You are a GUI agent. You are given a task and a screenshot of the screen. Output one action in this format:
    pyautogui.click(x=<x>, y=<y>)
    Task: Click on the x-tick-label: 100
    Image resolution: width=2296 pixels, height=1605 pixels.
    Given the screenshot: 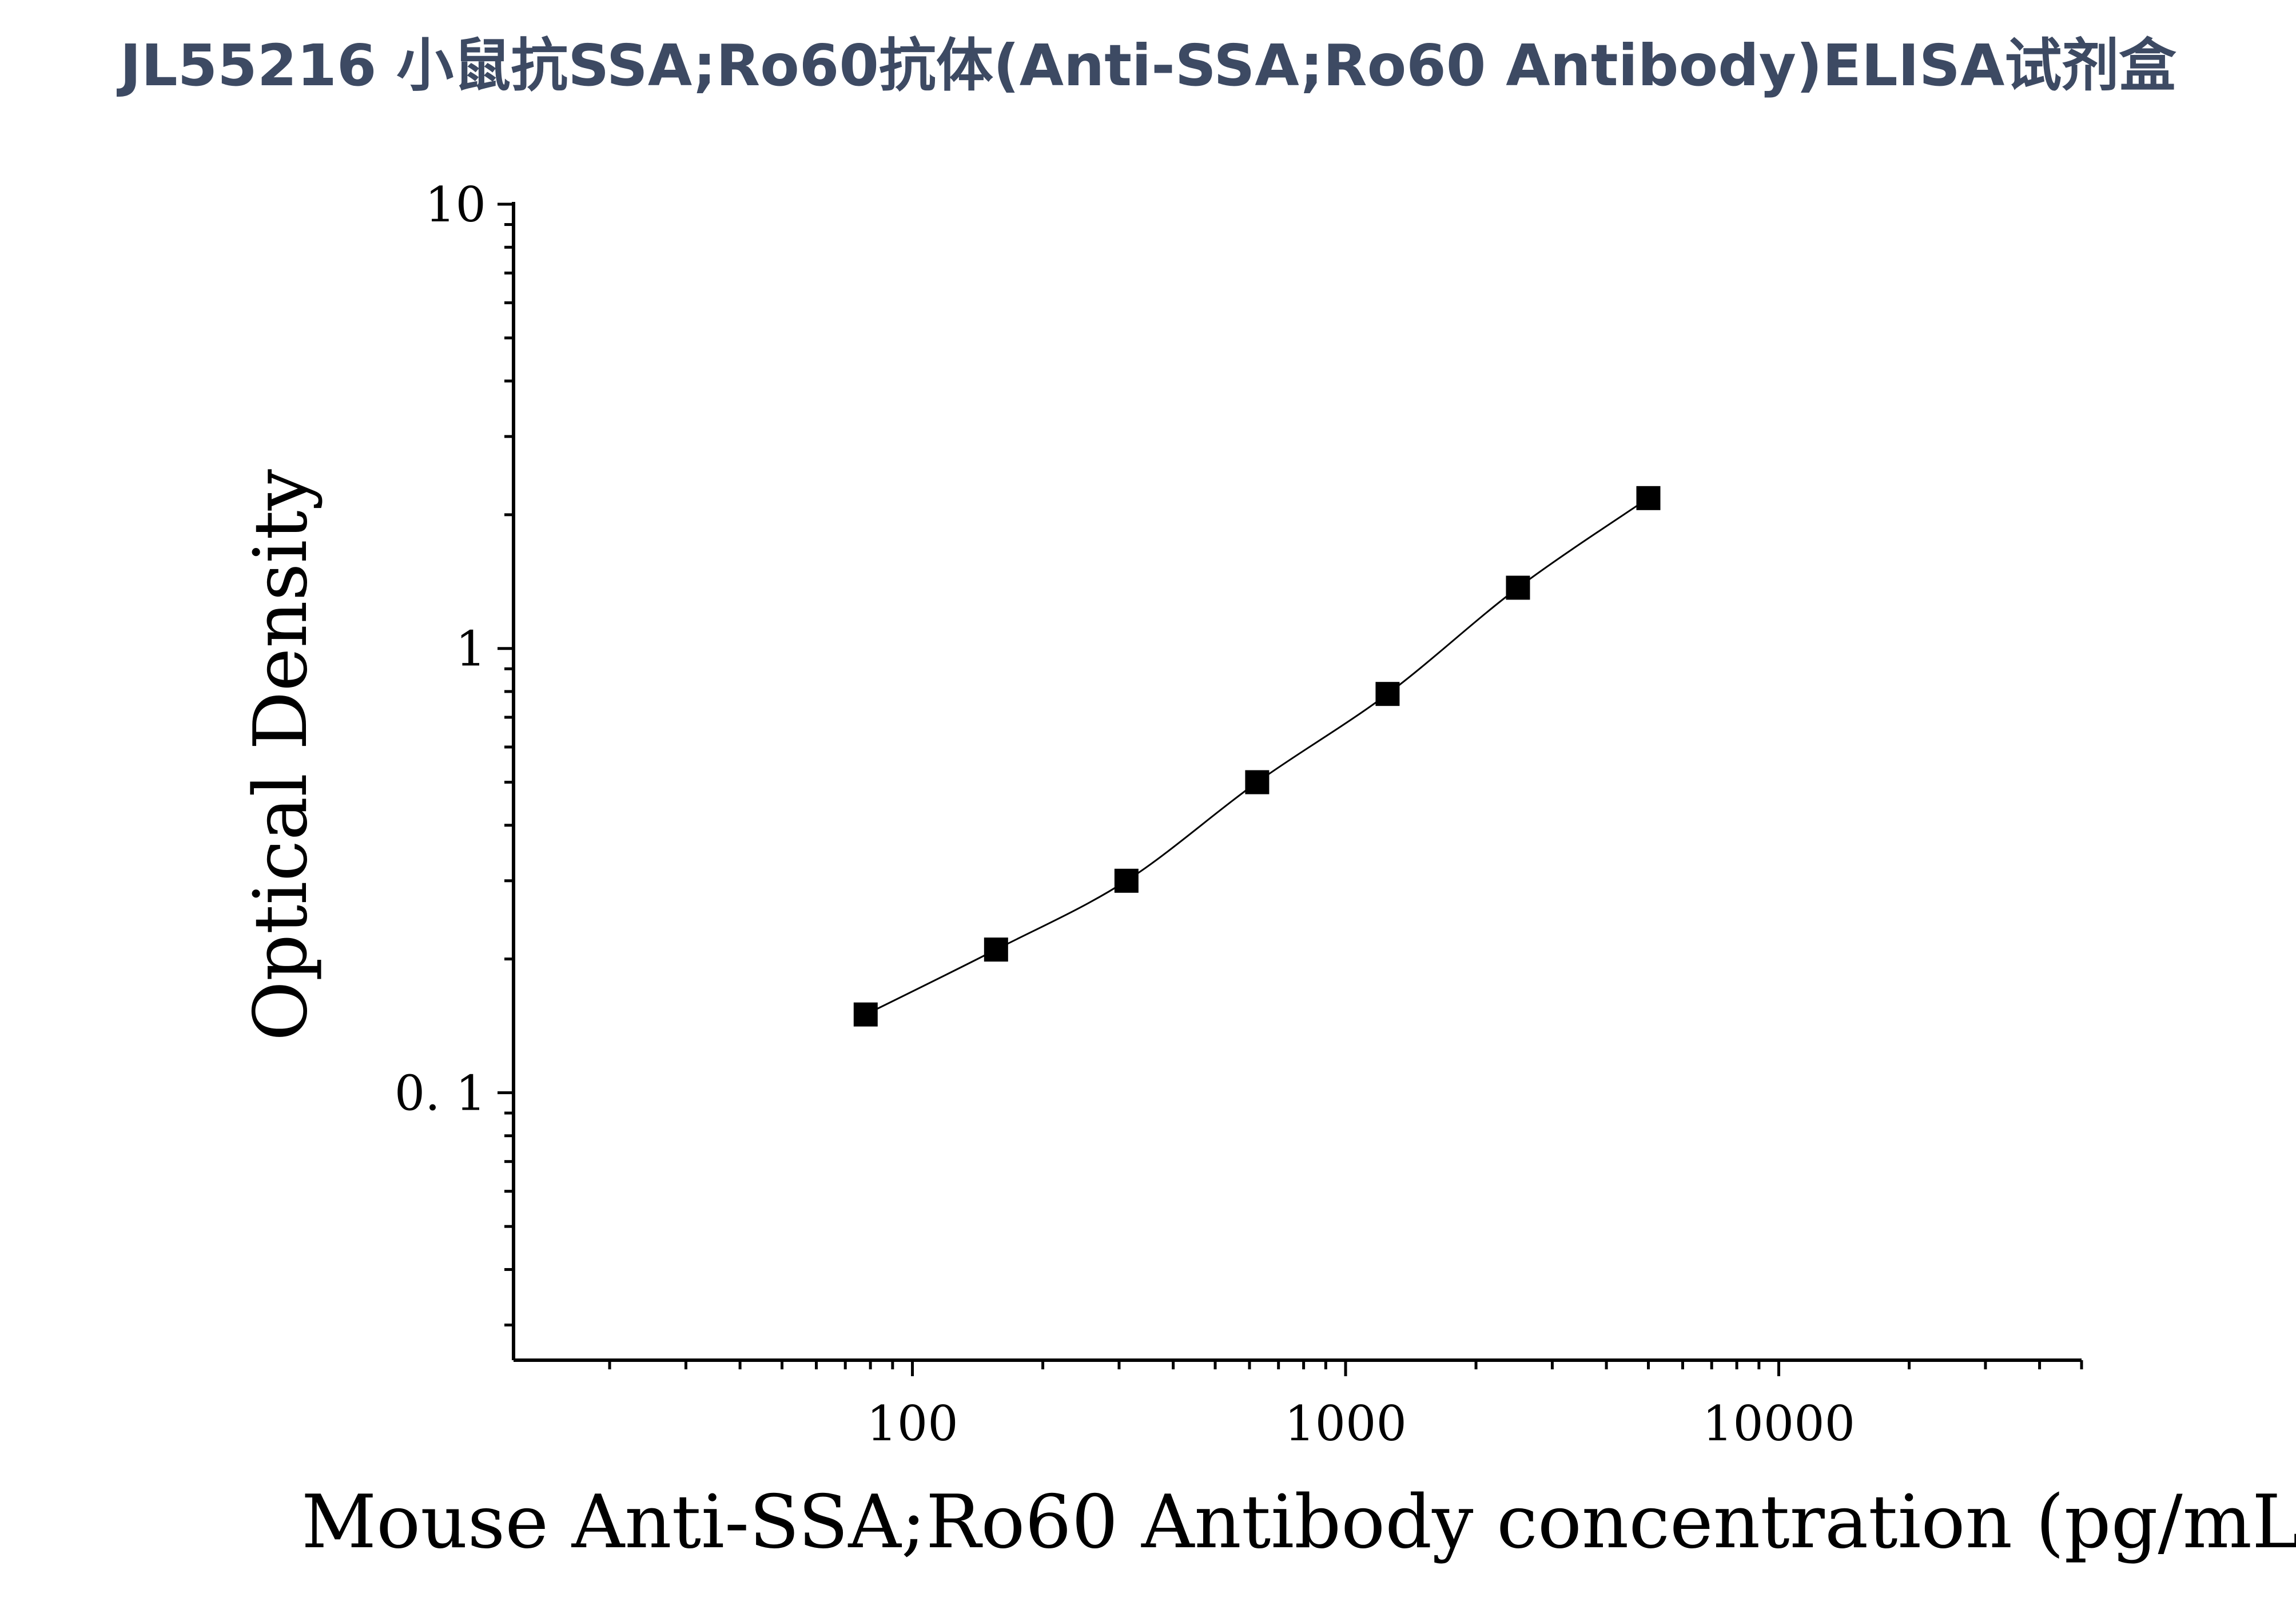 What is the action you would take?
    pyautogui.click(x=912, y=1424)
    